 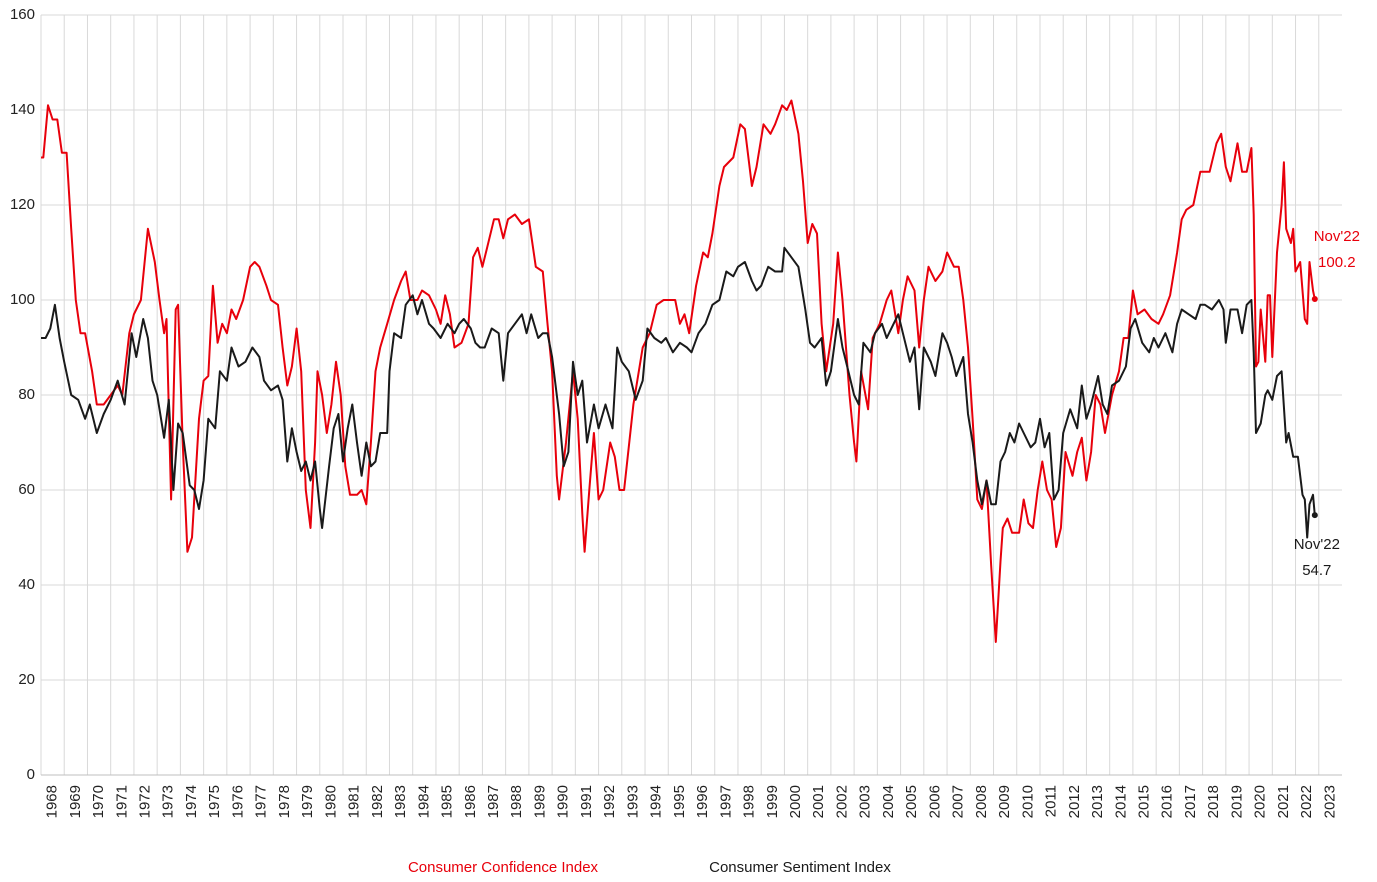 What do you see at coordinates (26, 584) in the screenshot?
I see `y-tick-label: 40` at bounding box center [26, 584].